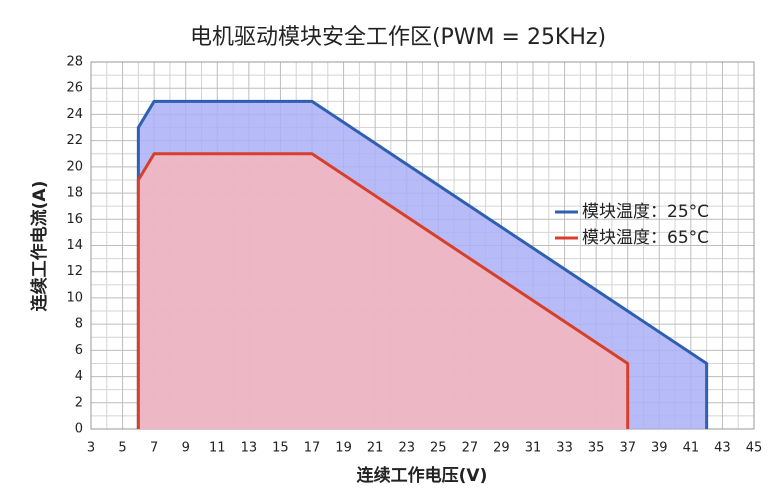  I want to click on x-tick-label: 9, so click(186, 448).